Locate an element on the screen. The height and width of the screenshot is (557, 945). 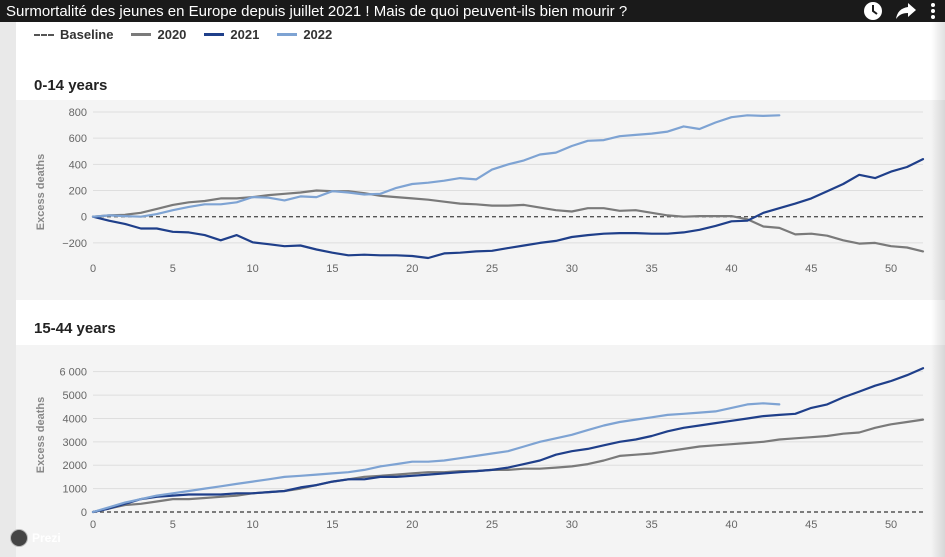
c014-y-tick-label: 800 is located at coordinates (78, 113).